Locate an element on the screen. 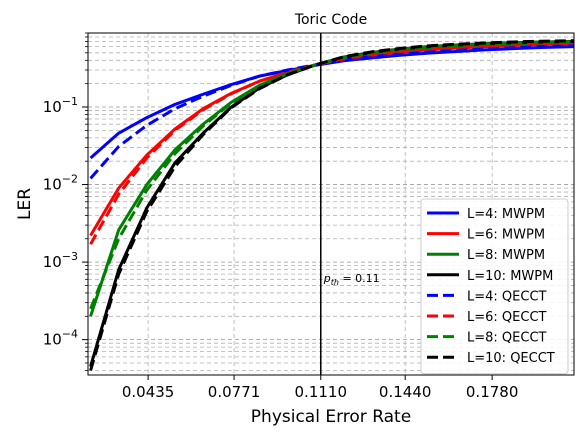 The width and height of the screenshot is (586, 444). legend-label: L=8: MWPM is located at coordinates (506, 255).